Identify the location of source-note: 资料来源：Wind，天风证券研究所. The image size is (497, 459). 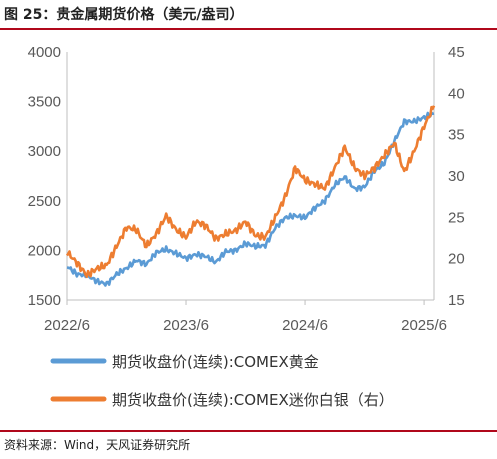
(97, 445).